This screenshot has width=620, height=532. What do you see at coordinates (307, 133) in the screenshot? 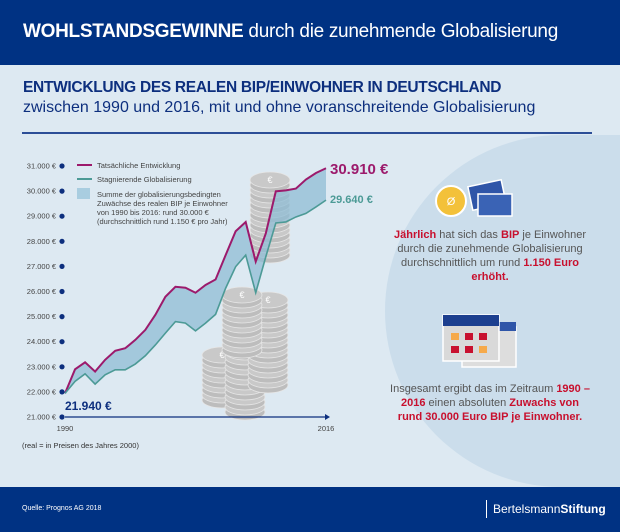
I see `divider` at bounding box center [307, 133].